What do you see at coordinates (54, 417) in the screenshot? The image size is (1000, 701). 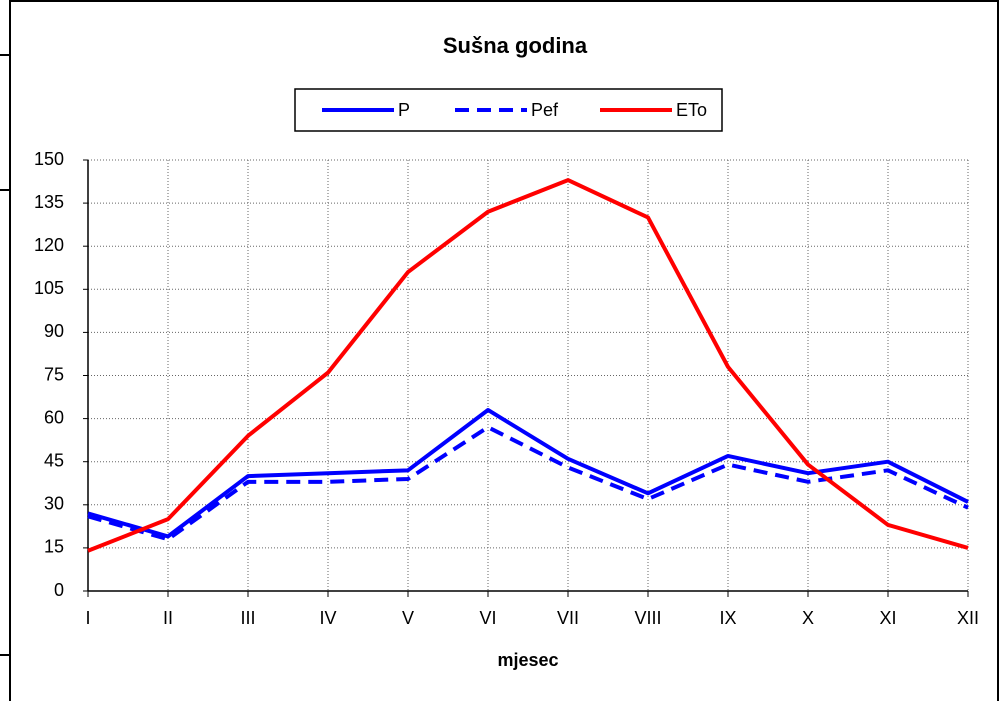 I see `y-tick-label: 60` at bounding box center [54, 417].